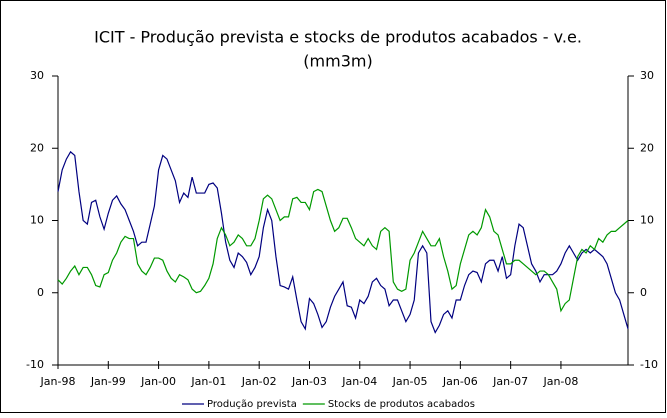  What do you see at coordinates (108, 381) in the screenshot?
I see `x-tick-label: Jan-99` at bounding box center [108, 381].